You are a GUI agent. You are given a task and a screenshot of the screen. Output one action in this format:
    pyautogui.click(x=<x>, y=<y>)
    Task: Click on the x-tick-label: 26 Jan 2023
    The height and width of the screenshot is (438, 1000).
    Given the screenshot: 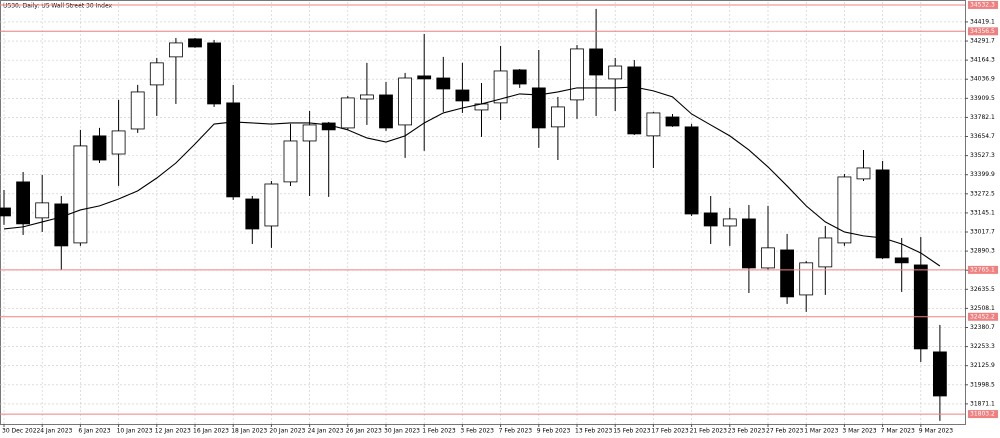 What is the action you would take?
    pyautogui.click(x=364, y=431)
    